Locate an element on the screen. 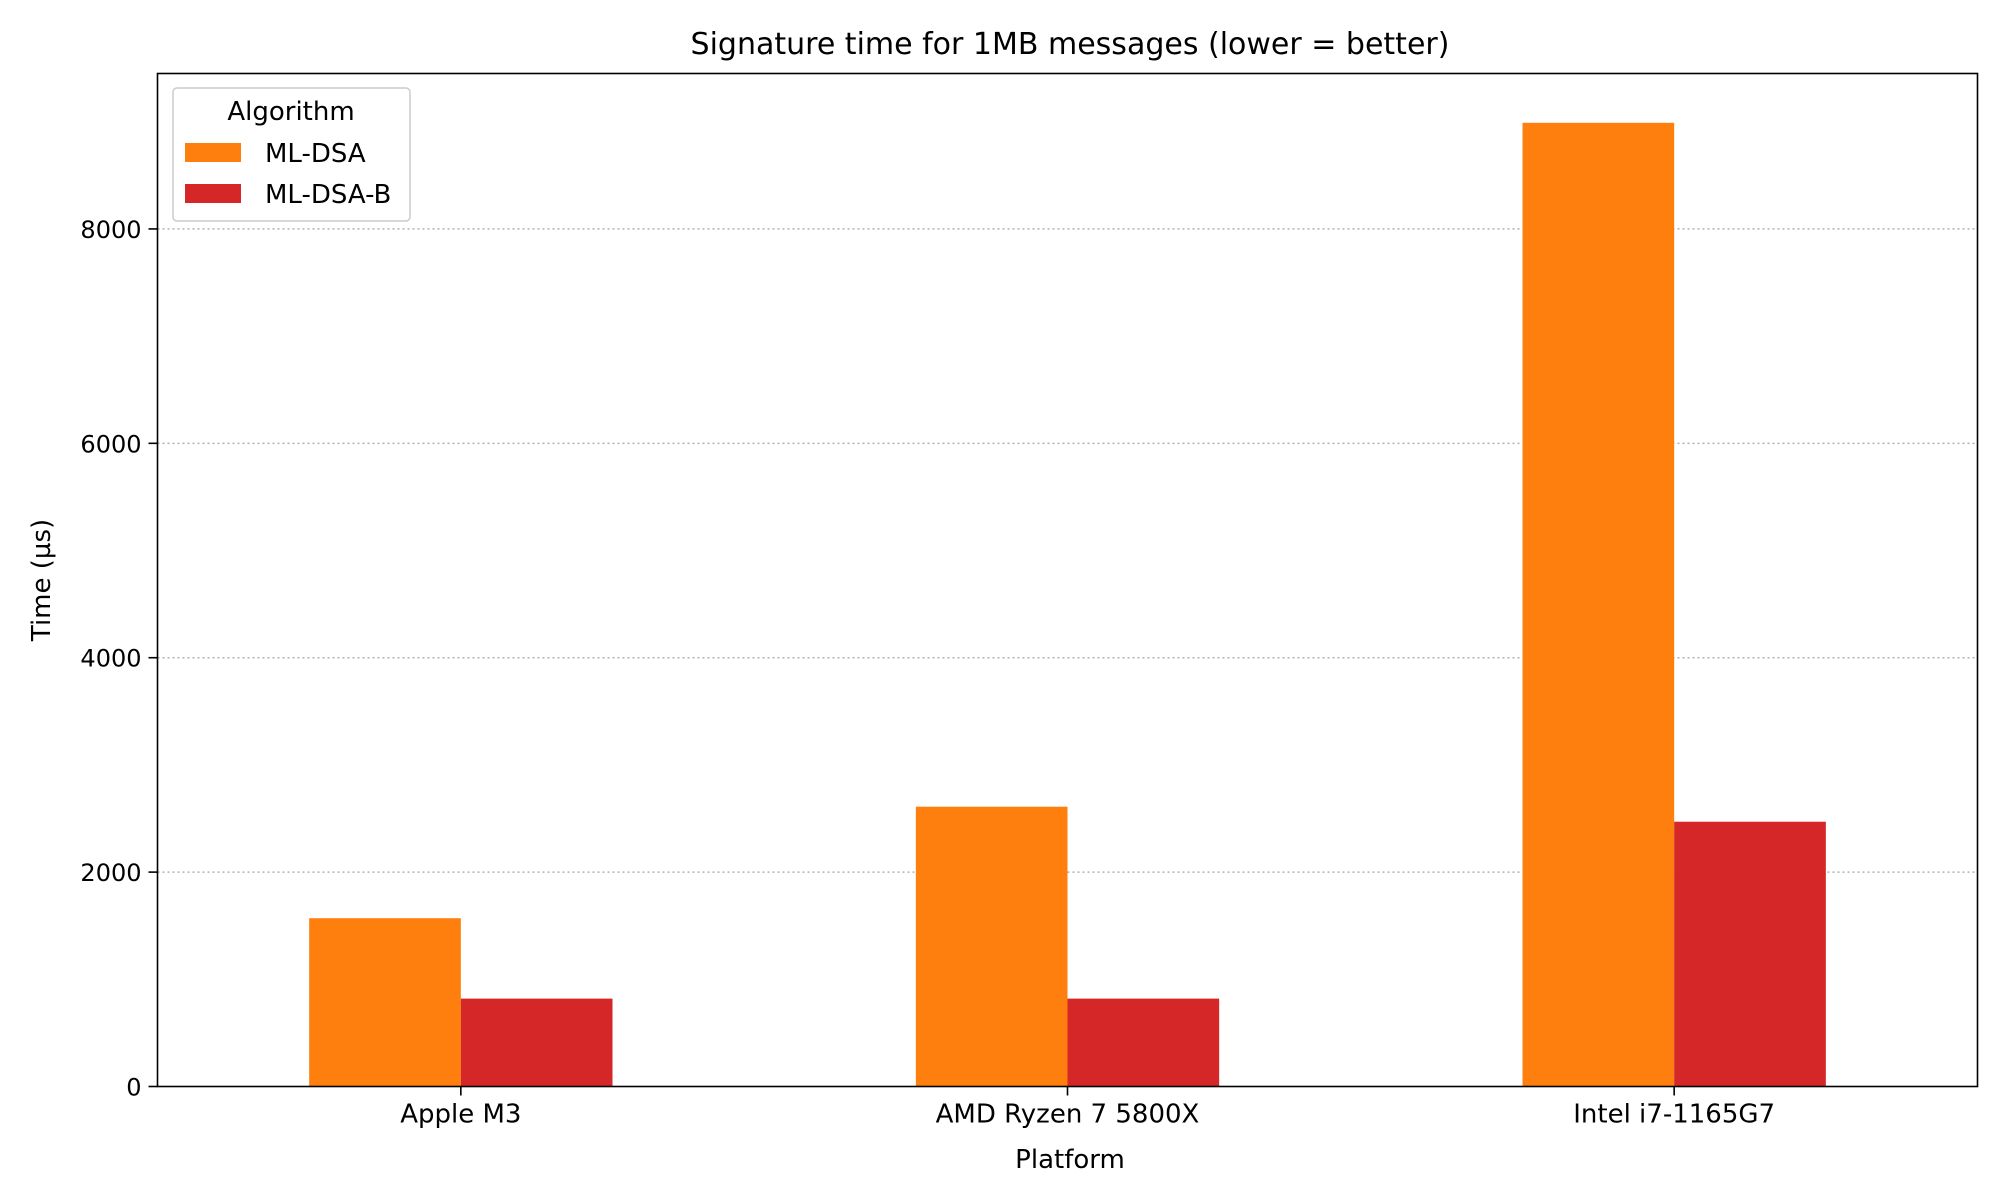  y-tick-label: 8000 is located at coordinates (110, 230).